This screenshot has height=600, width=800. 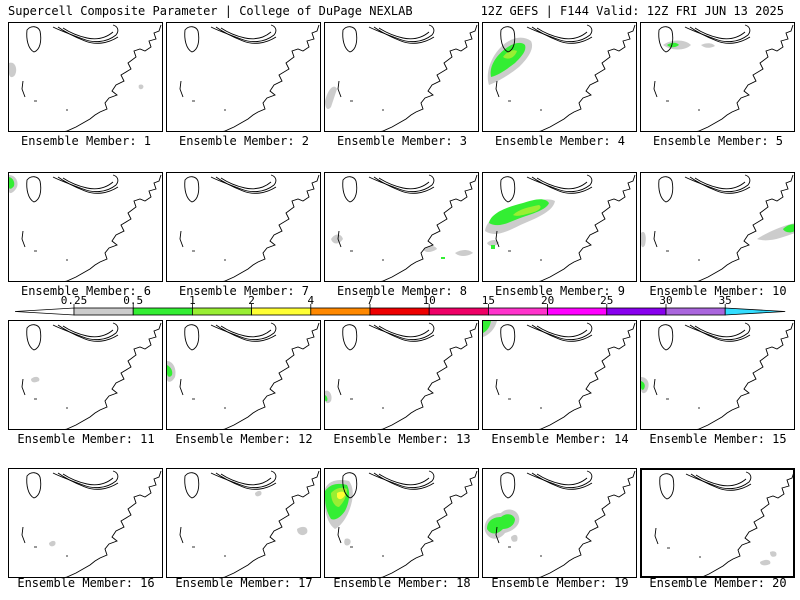 What do you see at coordinates (402, 291) in the screenshot?
I see `ensemble-member-label: Ensemble Member: 8` at bounding box center [402, 291].